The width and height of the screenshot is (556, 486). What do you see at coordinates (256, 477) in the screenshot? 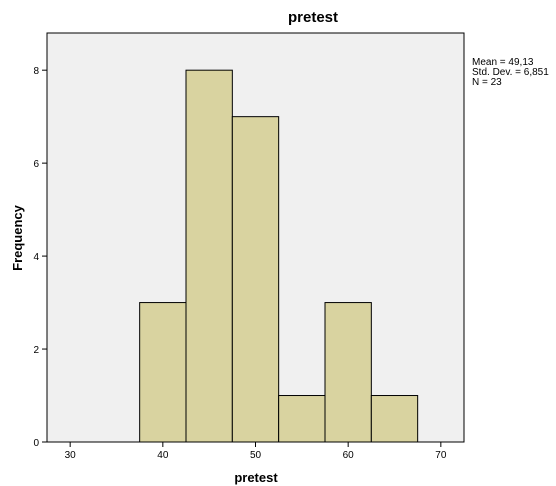
I see `x-axis-title: pretest` at bounding box center [256, 477].